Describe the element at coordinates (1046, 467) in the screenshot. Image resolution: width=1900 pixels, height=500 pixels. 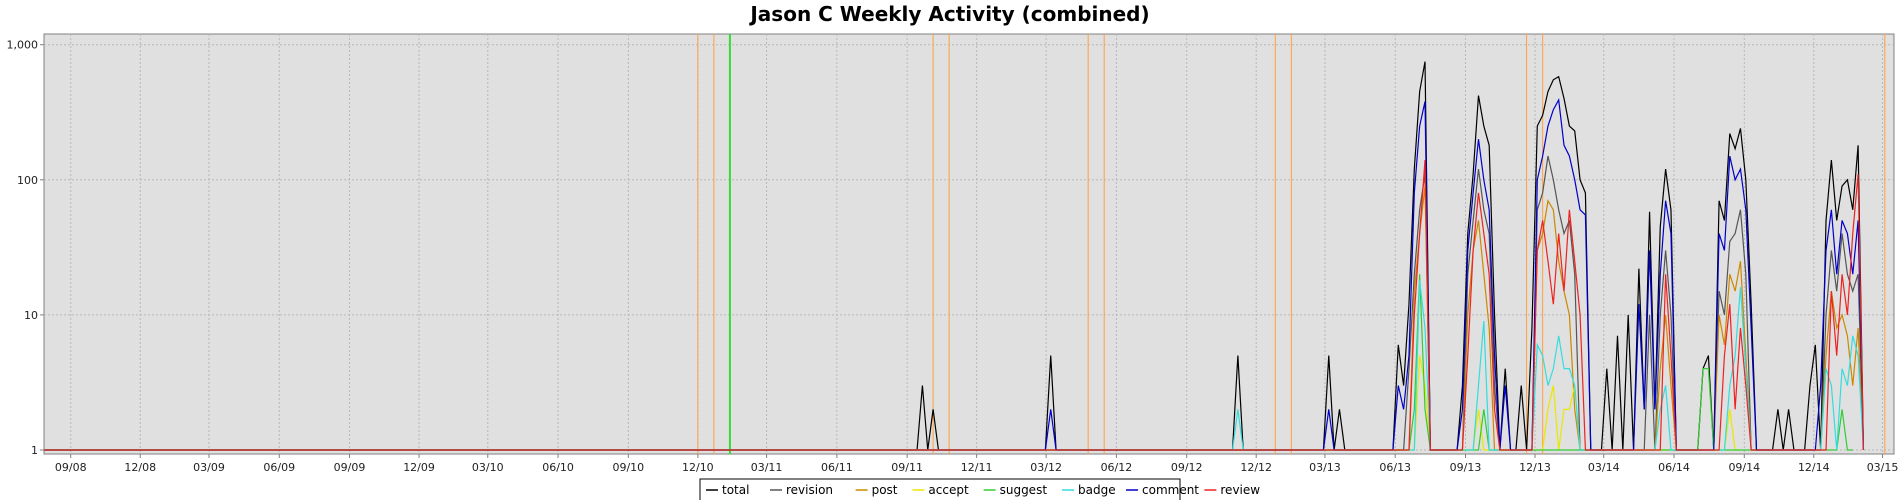
I see `x-tick-label: 03/12` at that location.